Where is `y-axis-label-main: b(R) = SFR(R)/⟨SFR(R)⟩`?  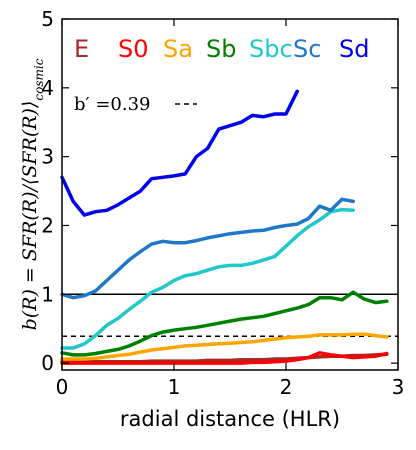 y-axis-label-main: b(R) = SFR(R)/⟨SFR(R)⟩ is located at coordinates (30, 216).